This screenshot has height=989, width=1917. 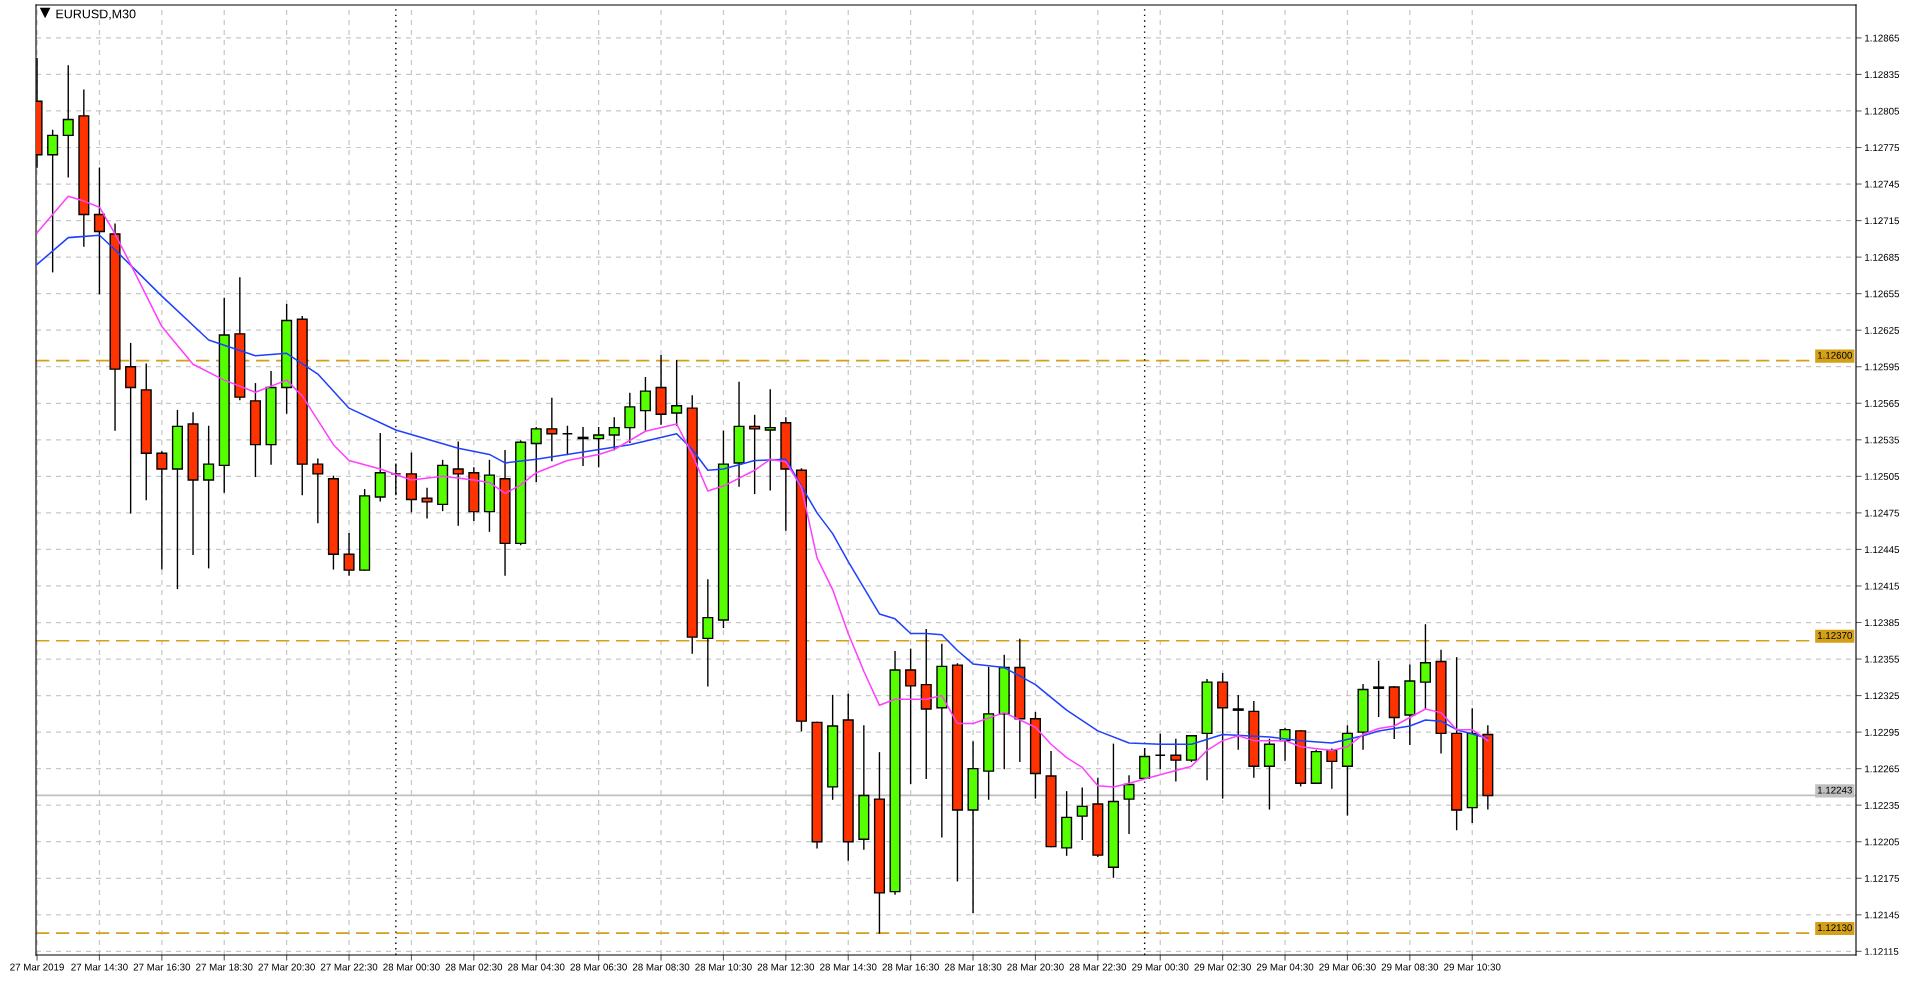 I want to click on y-tick-label: 1.12475, so click(x=1882, y=513).